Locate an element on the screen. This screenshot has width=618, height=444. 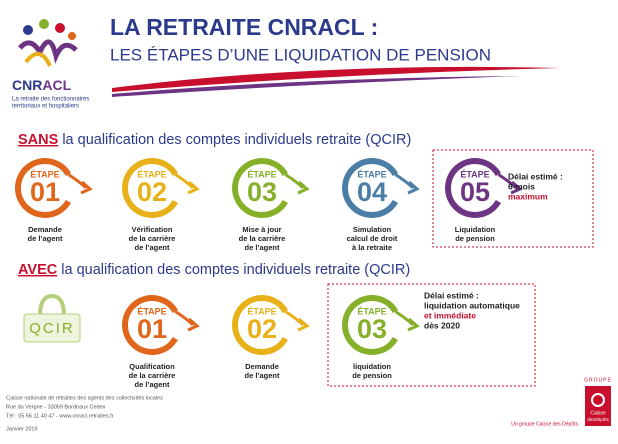
step-caption: liquidation is located at coordinates (372, 366).